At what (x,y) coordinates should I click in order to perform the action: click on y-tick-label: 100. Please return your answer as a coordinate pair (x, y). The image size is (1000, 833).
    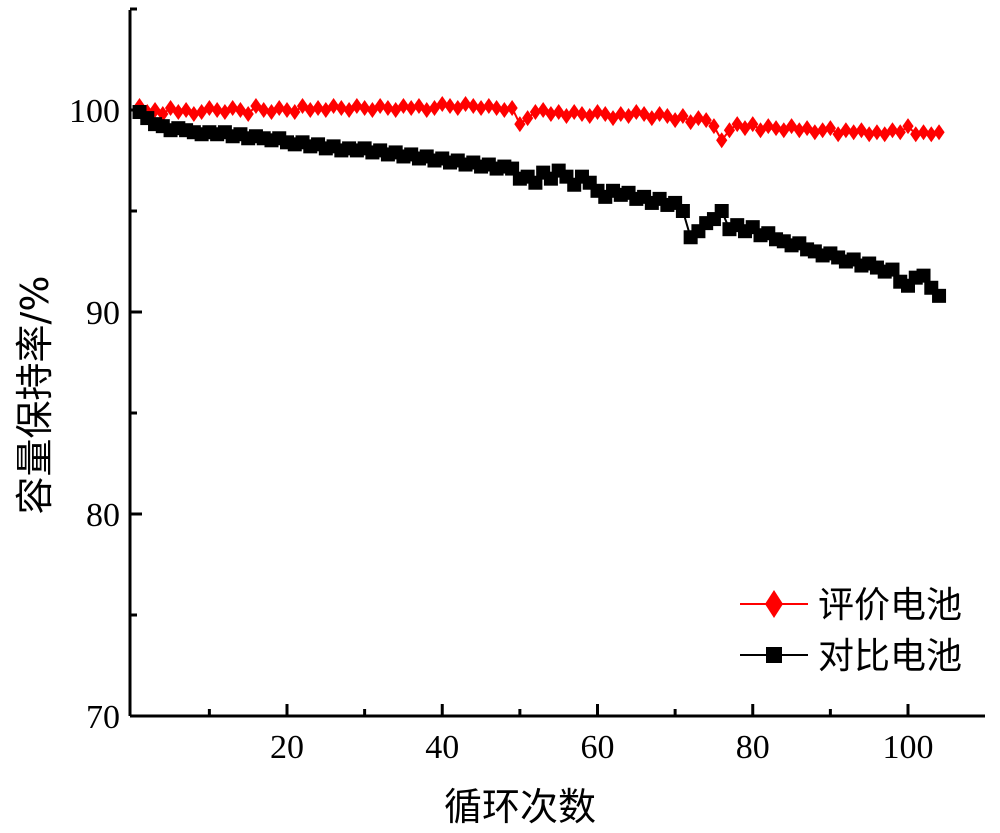
    Looking at the image, I should click on (94, 111).